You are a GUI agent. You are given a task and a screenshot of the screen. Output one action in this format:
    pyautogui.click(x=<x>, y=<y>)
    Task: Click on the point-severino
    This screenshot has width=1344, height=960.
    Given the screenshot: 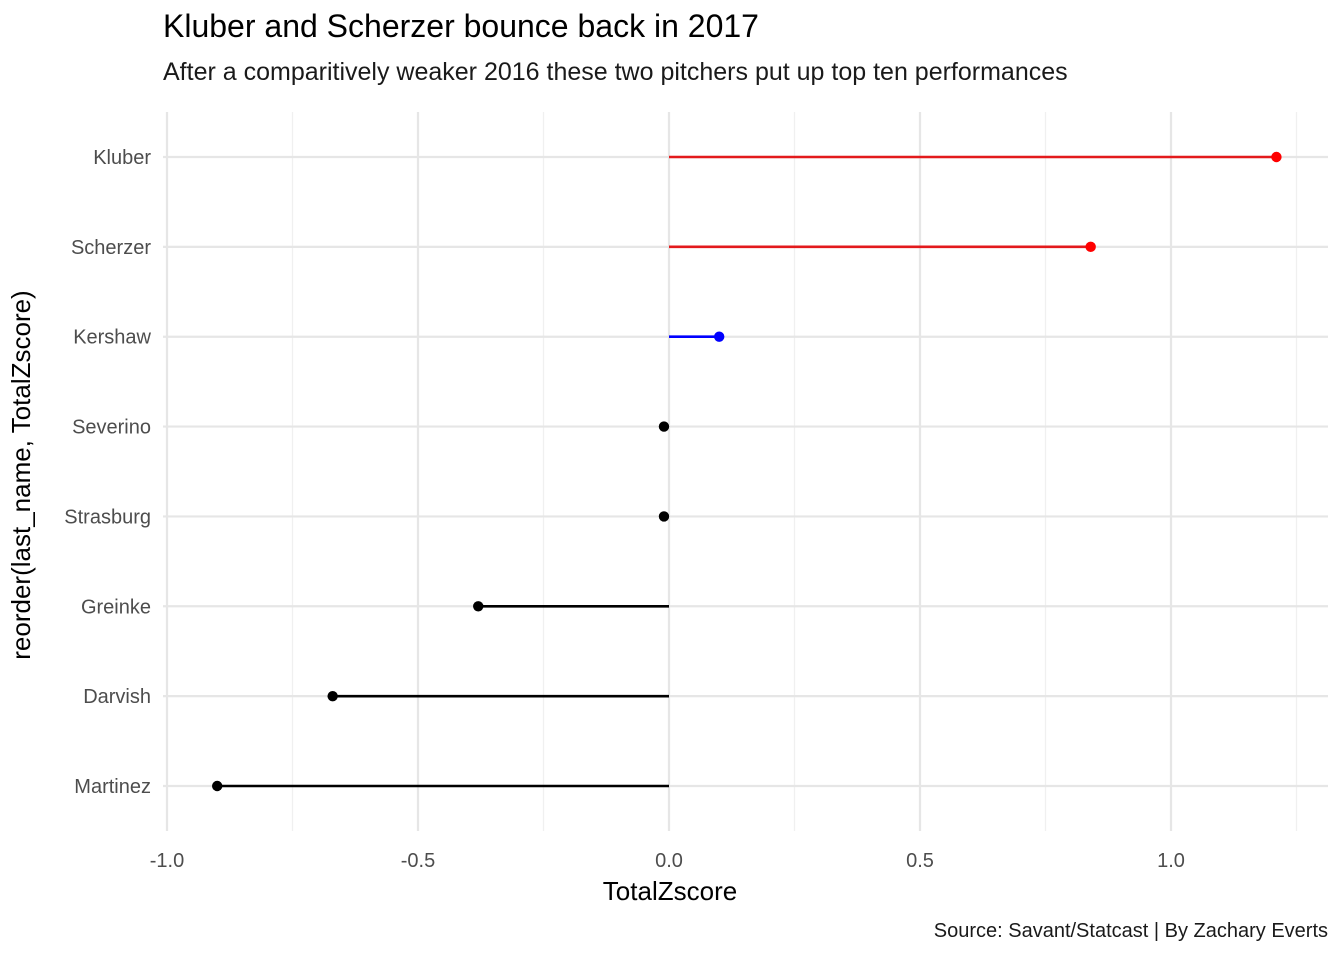 What is the action you would take?
    pyautogui.click(x=664, y=426)
    